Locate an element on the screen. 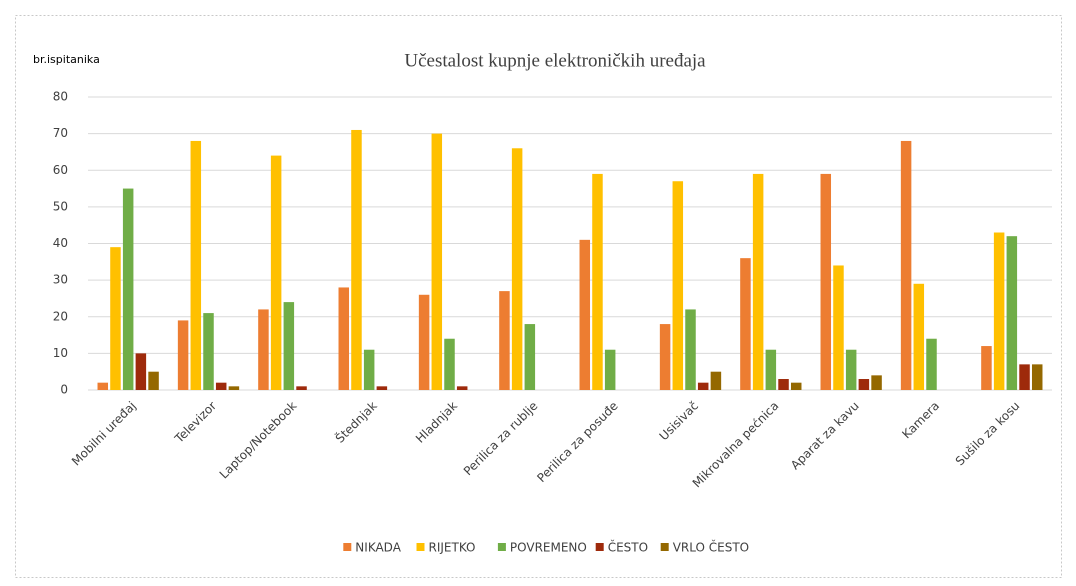 Image resolution: width=1076 pixels, height=586 pixels. legend-label: ČESTO is located at coordinates (628, 547).